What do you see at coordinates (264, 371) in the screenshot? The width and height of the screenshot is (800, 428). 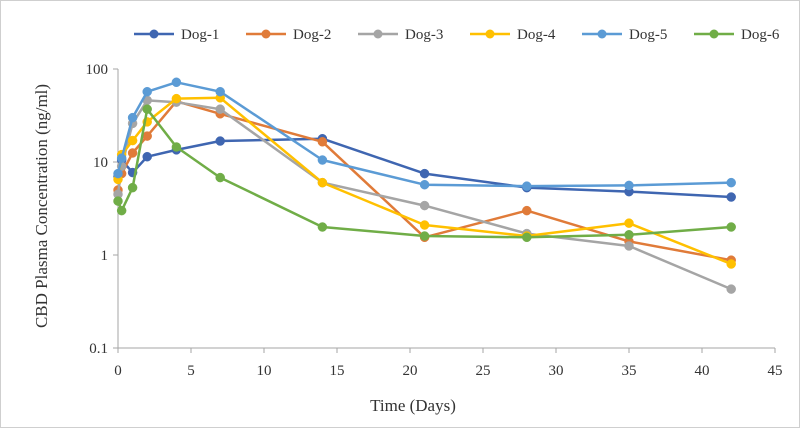 I see `x-tick-label: 10` at bounding box center [264, 371].